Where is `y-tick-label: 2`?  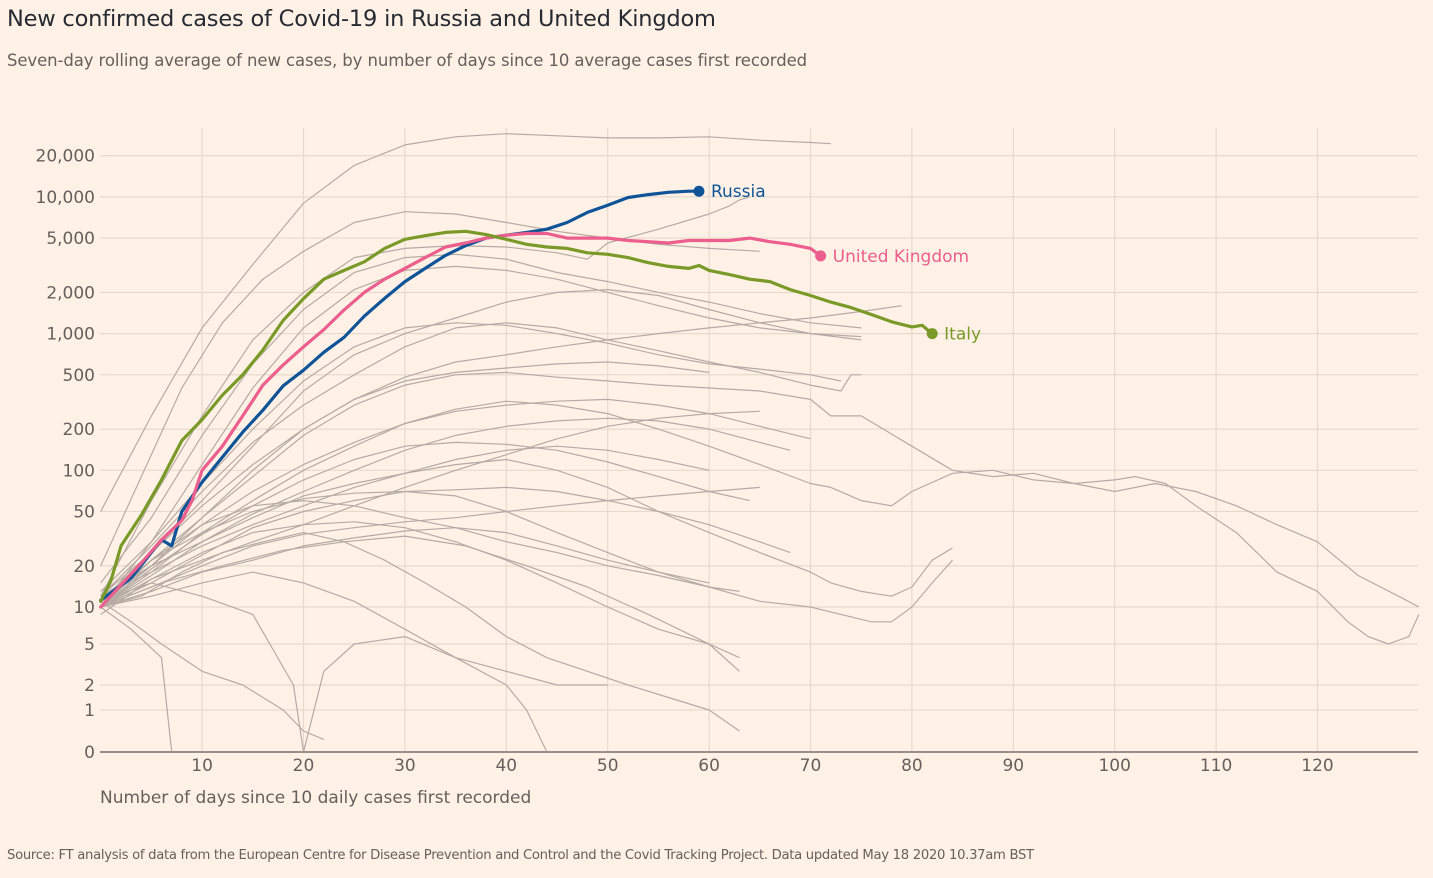
y-tick-label: 2 is located at coordinates (89, 686).